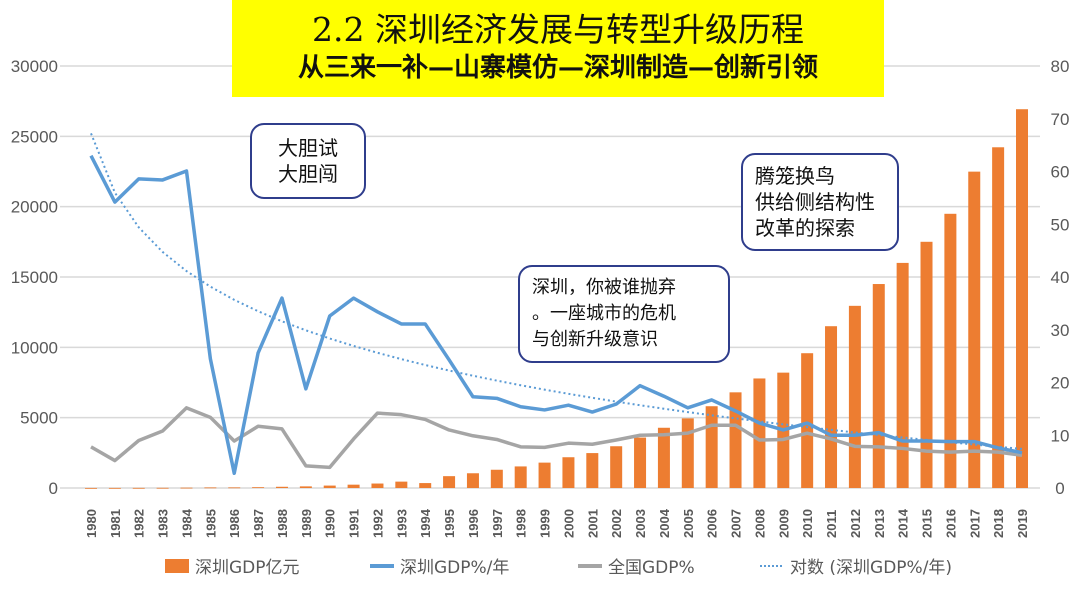 The height and width of the screenshot is (596, 1080). I want to click on left-axis-tick-label: 20000, so click(34, 207).